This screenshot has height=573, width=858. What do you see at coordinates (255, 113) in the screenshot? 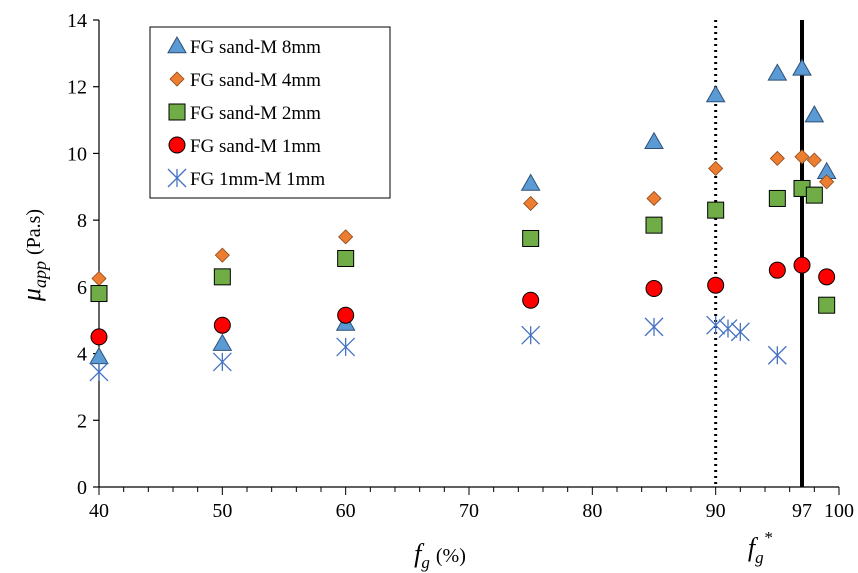
I see `legend-label: FG sand-M 2mm` at bounding box center [255, 113].